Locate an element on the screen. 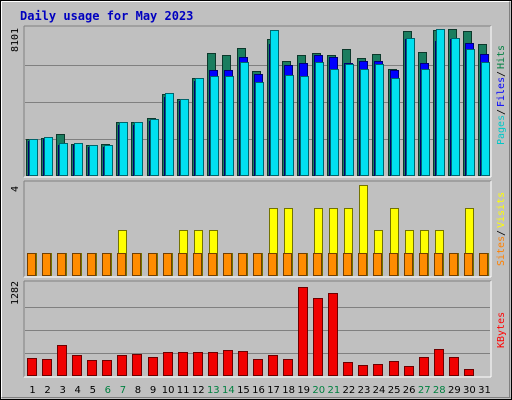 The height and width of the screenshot is (400, 512). x-tick-label-day-3: 3 is located at coordinates (62, 390).